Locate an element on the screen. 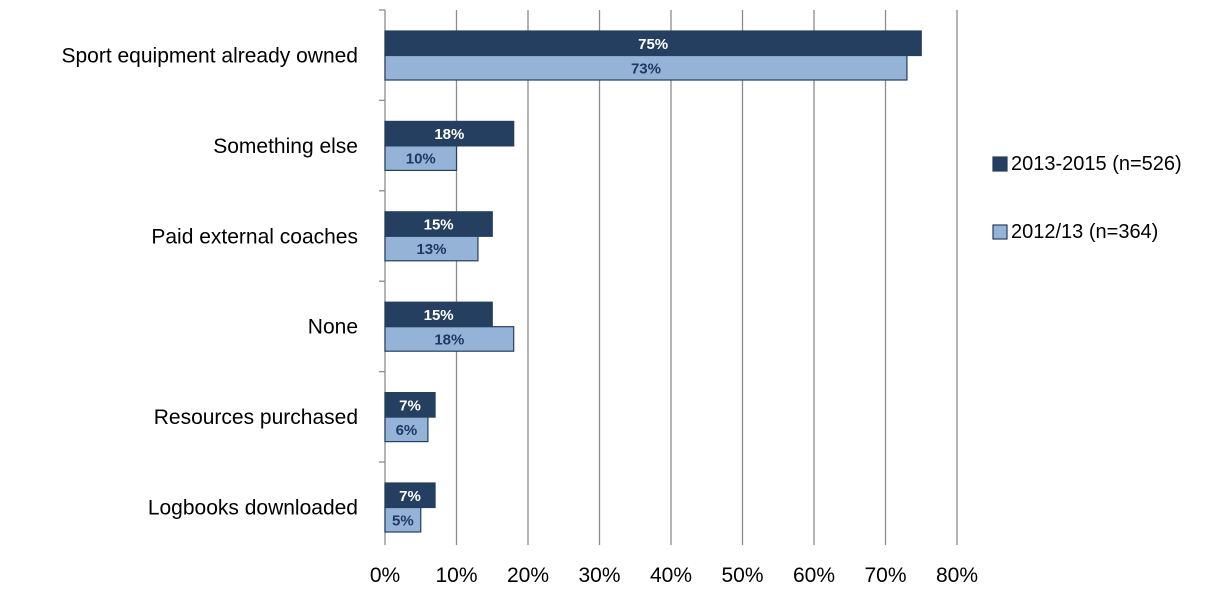 Image resolution: width=1229 pixels, height=590 pixels. bar-data-label: 10% is located at coordinates (421, 159).